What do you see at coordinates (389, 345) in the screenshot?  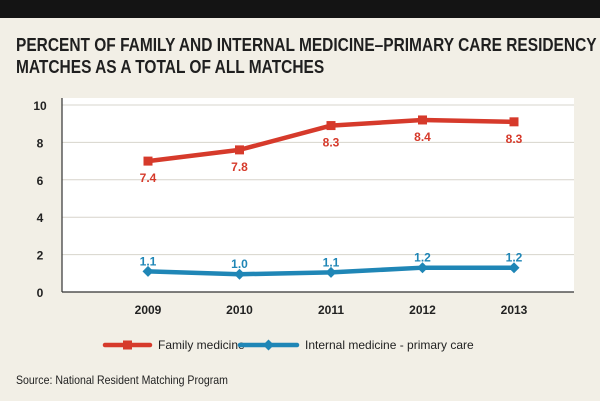 I see `legend-label: Internal medicine - primary care` at bounding box center [389, 345].